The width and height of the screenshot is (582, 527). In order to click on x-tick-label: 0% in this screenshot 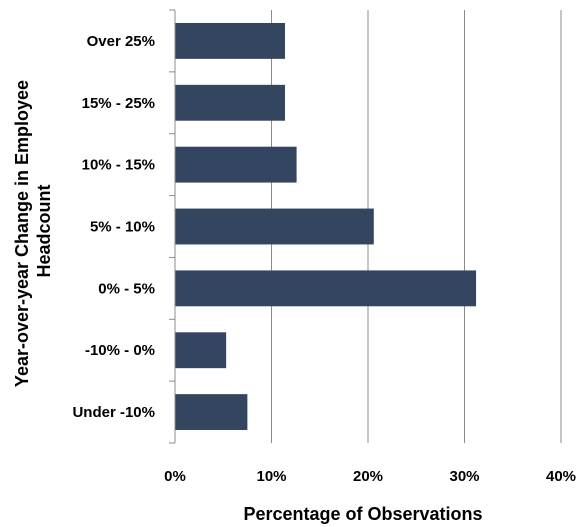, I will do `click(175, 476)`.